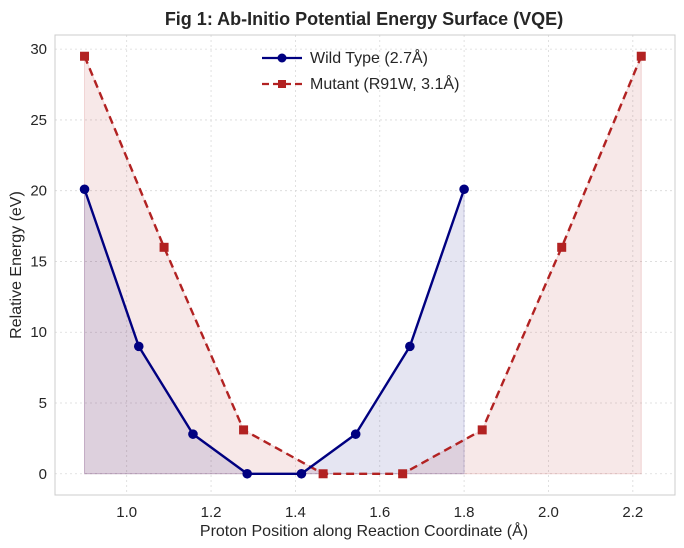 Image resolution: width=684 pixels, height=548 pixels. What do you see at coordinates (126, 512) in the screenshot?
I see `x-tick-label: 1.0` at bounding box center [126, 512].